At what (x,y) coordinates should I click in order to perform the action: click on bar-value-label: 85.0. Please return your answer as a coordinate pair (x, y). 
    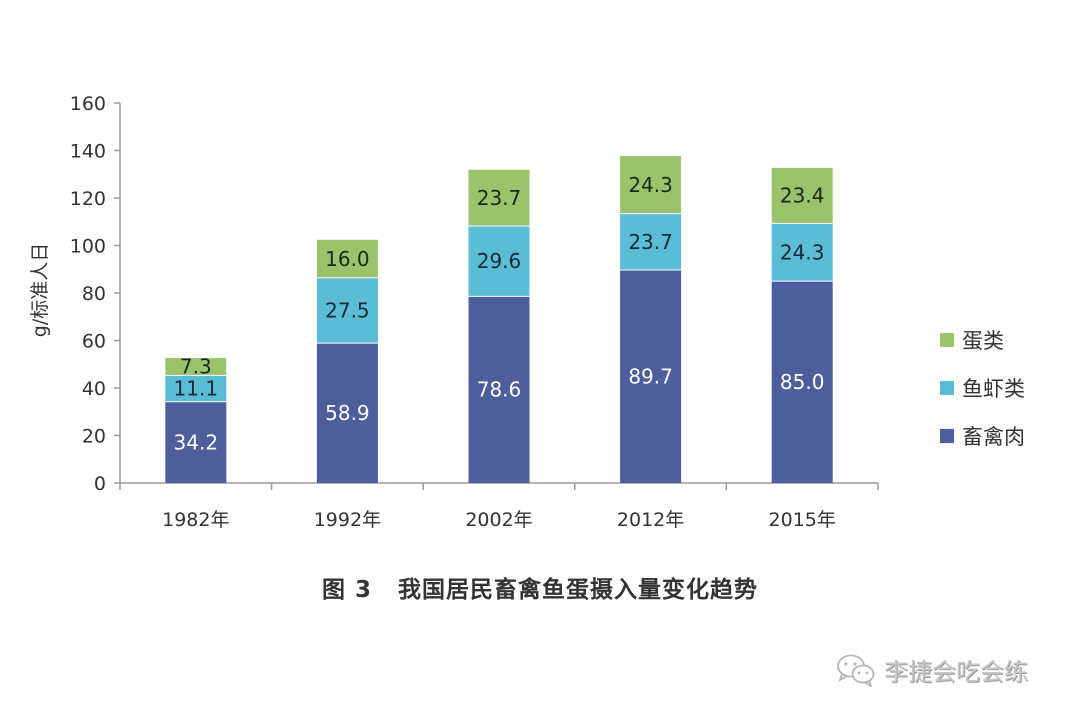
    Looking at the image, I should click on (802, 382).